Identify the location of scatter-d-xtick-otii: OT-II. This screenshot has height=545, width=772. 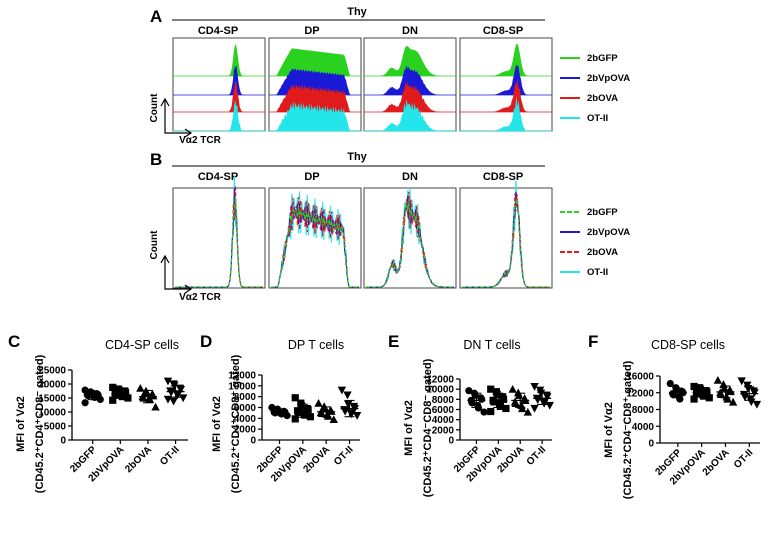
(344, 456).